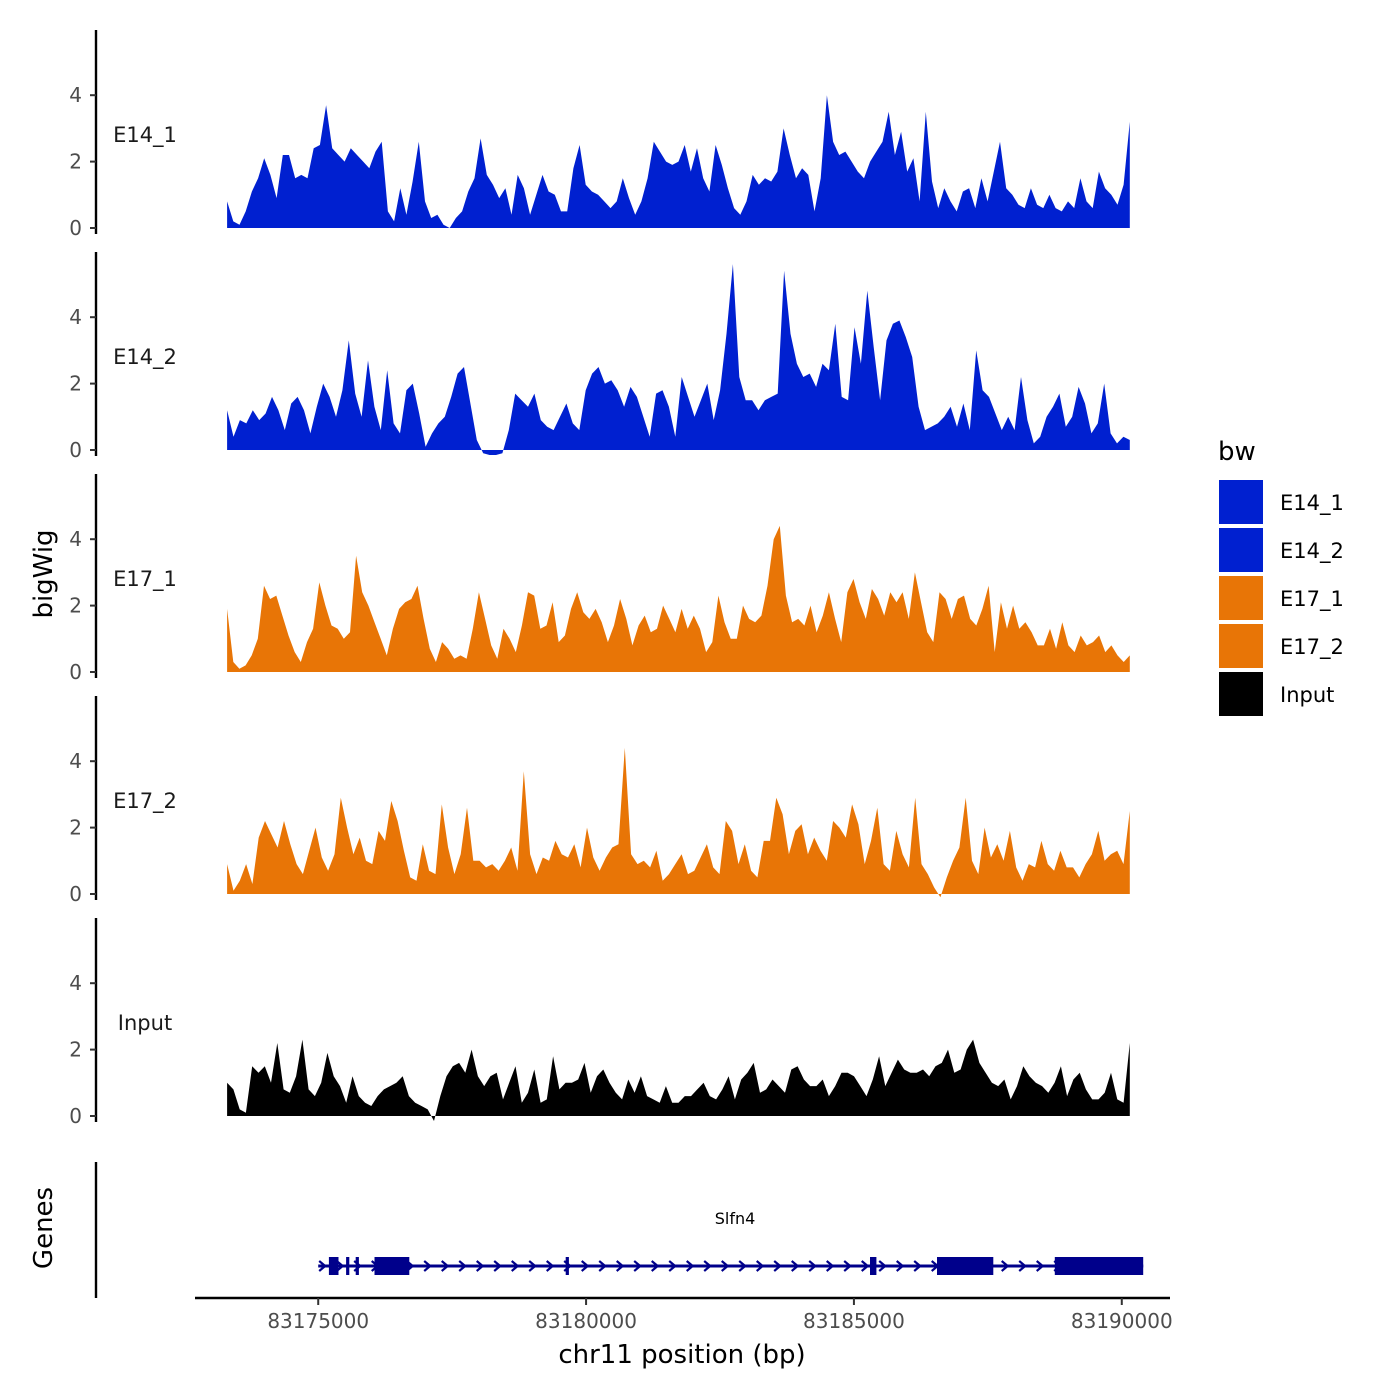  Describe the element at coordinates (678, 1080) in the screenshot. I see `coverage-area-input` at that location.